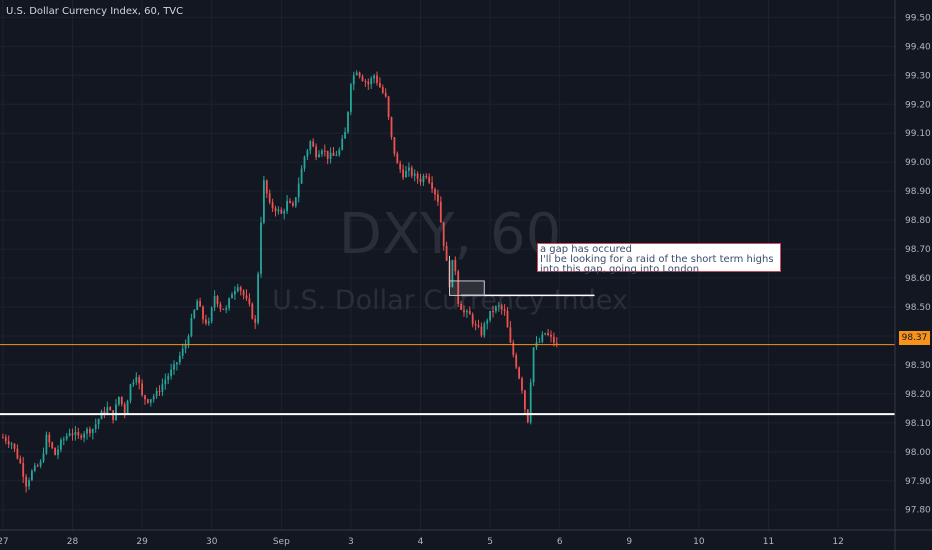  I want to click on price-tick-label: 98.80, so click(918, 221).